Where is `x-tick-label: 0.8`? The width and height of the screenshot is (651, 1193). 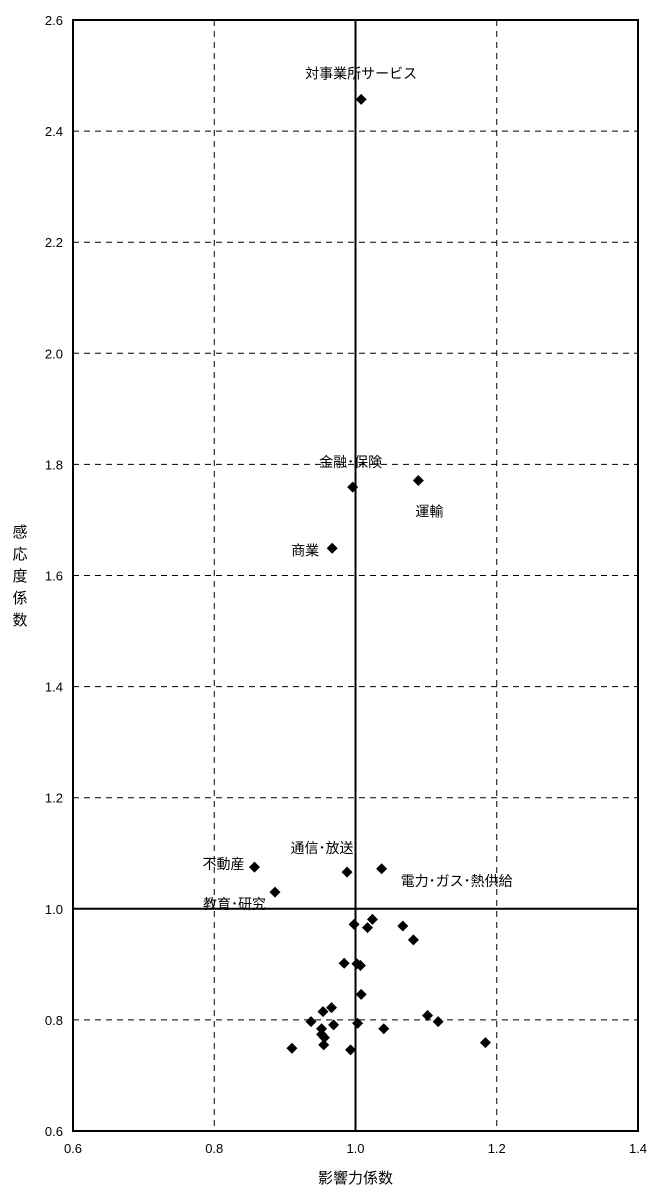 x-tick-label: 0.8 is located at coordinates (214, 1148).